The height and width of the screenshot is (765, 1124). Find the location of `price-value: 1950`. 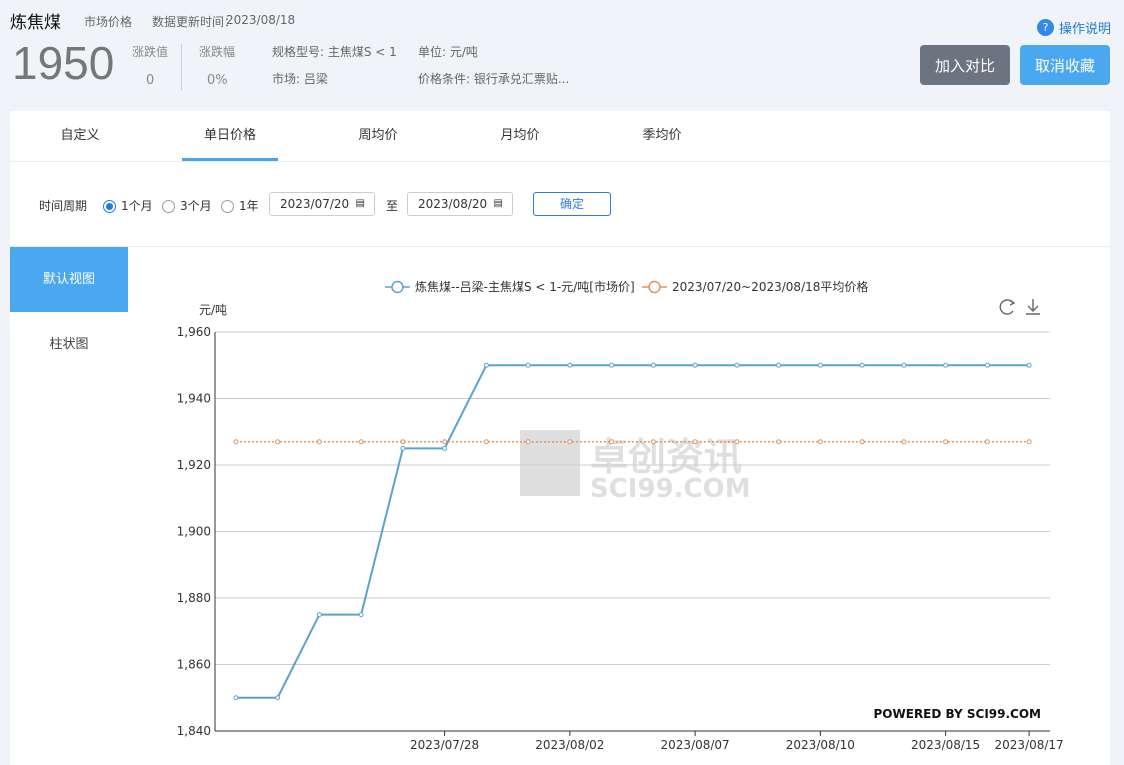

price-value: 1950 is located at coordinates (63, 63).